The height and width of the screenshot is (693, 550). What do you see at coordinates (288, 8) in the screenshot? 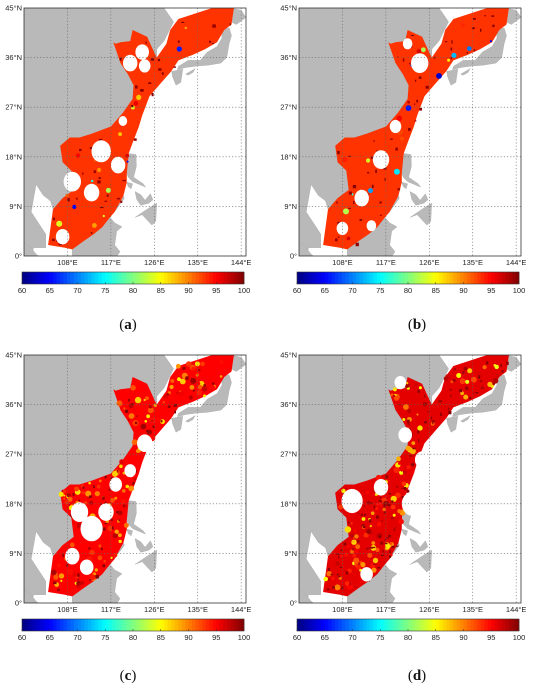
I see `lat-tick-label: 45°N` at bounding box center [288, 8].